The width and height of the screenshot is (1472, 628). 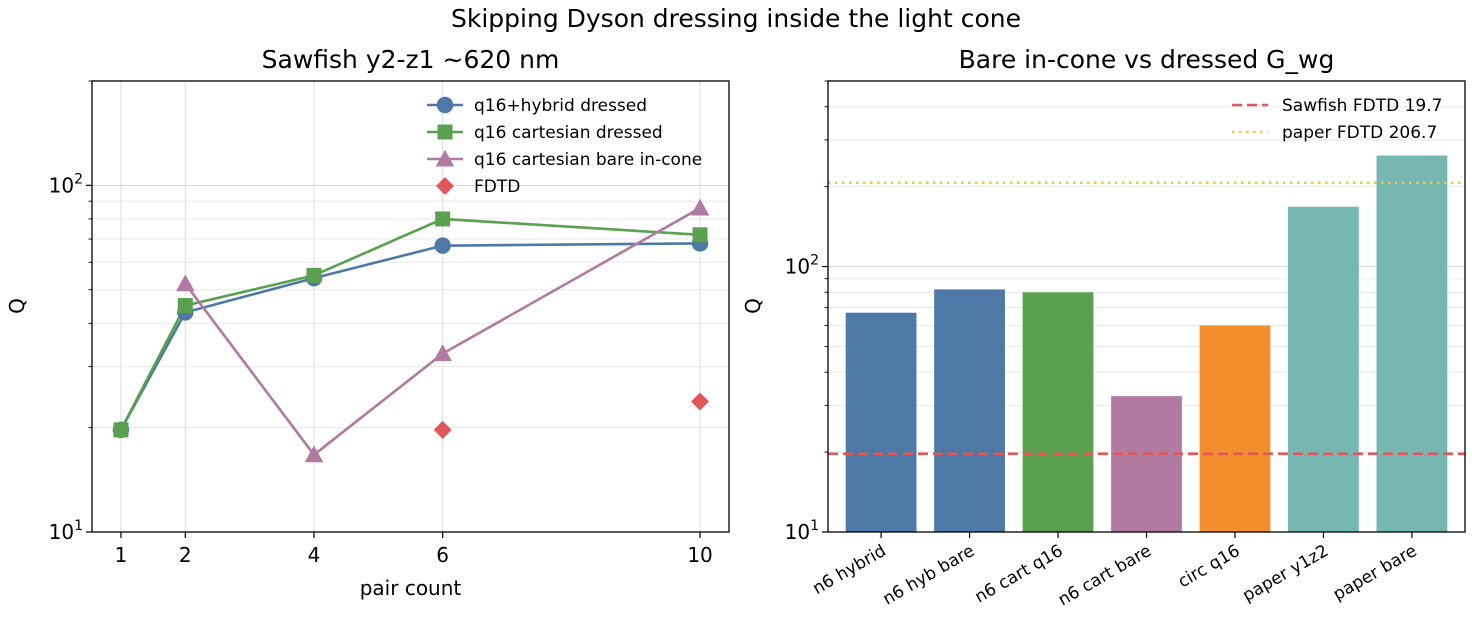 I want to click on left-x-tick-label: 1, so click(x=121, y=555).